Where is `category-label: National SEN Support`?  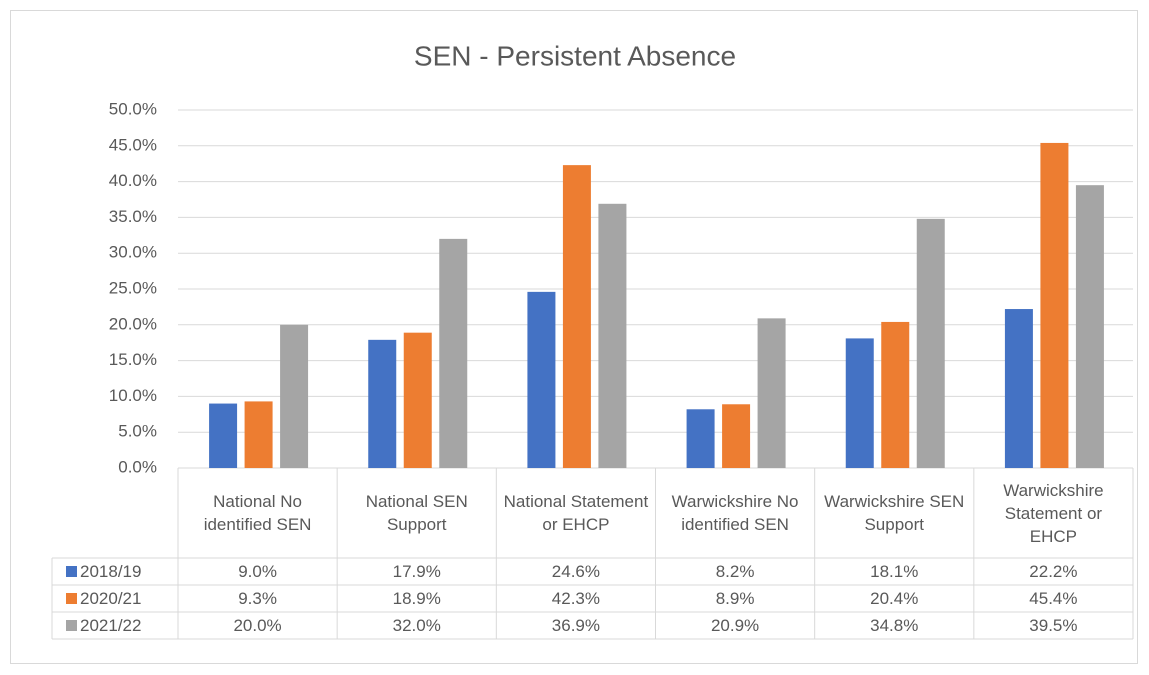 category-label: National SEN Support is located at coordinates (416, 513).